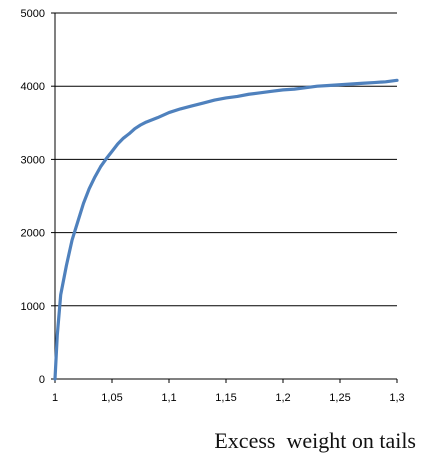 This screenshot has width=424, height=458. I want to click on y-tick-label: 2000, so click(33, 234).